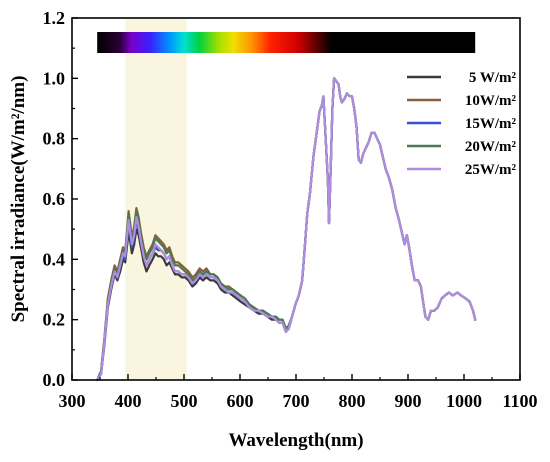  I want to click on y-tick-label: 0.6, so click(54, 199).